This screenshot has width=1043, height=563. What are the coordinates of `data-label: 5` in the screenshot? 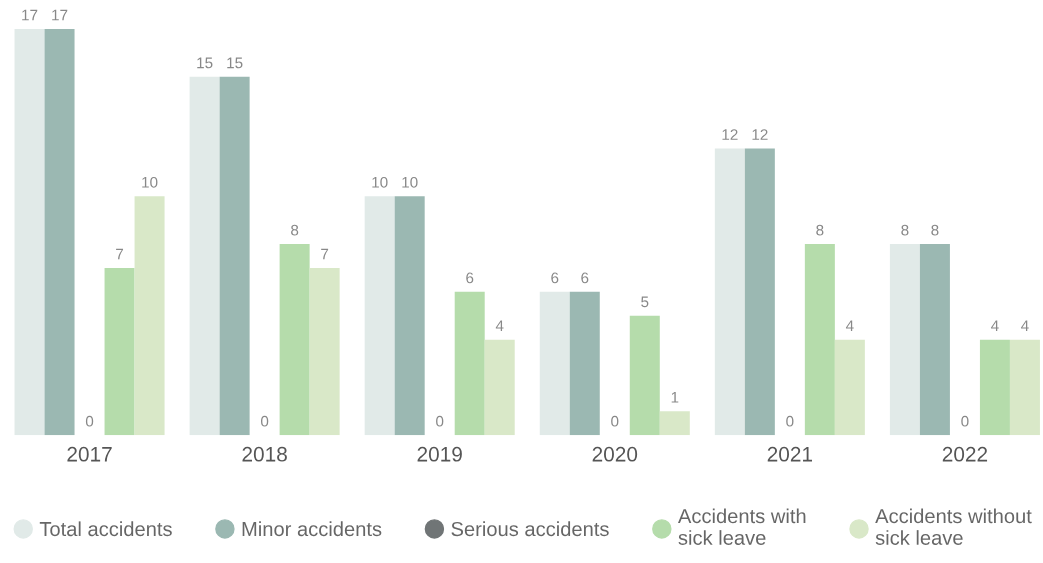 It's located at (645, 302).